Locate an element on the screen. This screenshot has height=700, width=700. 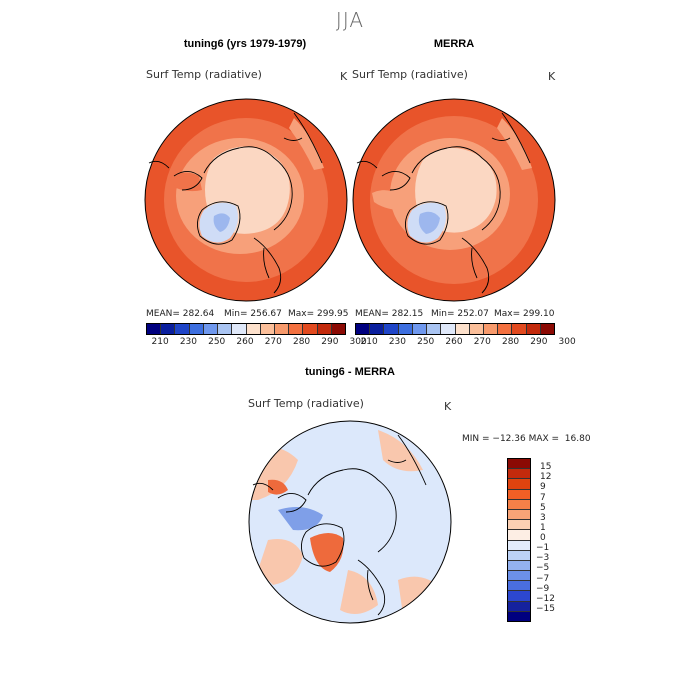
colorbar-tick-label: 15 is located at coordinates (546, 467).